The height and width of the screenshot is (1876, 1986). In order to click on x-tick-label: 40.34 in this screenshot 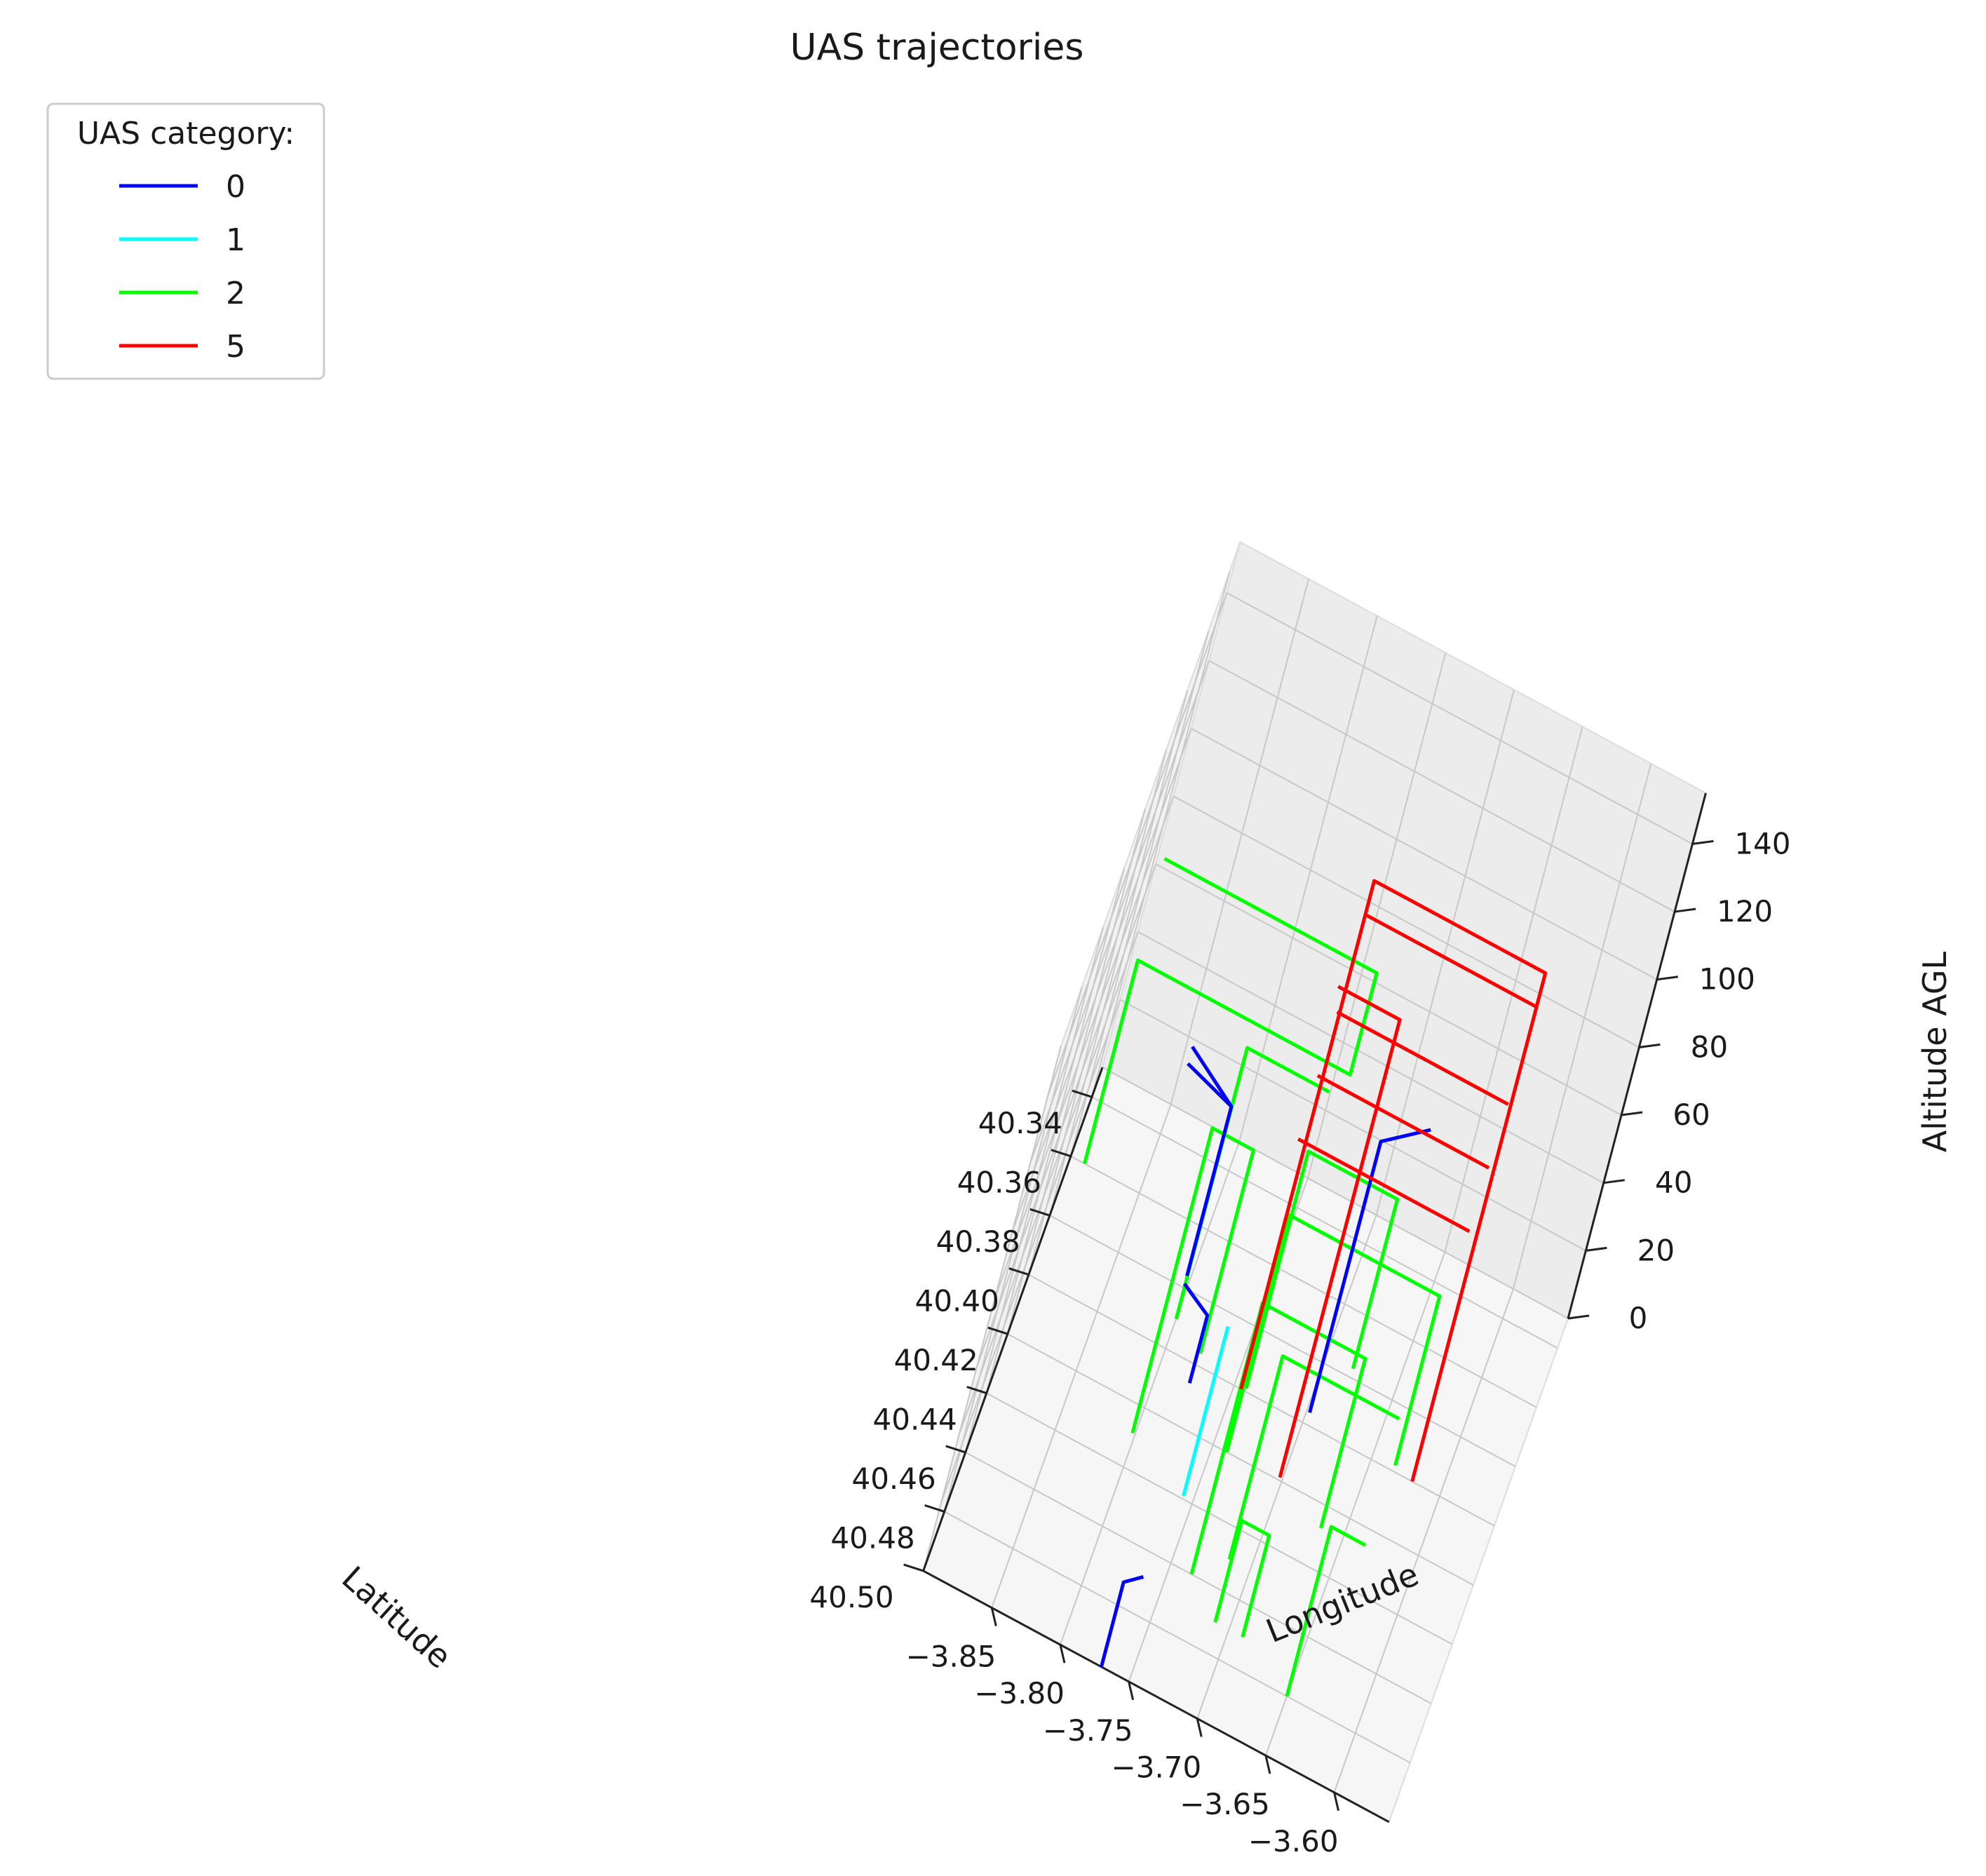, I will do `click(1020, 1123)`.